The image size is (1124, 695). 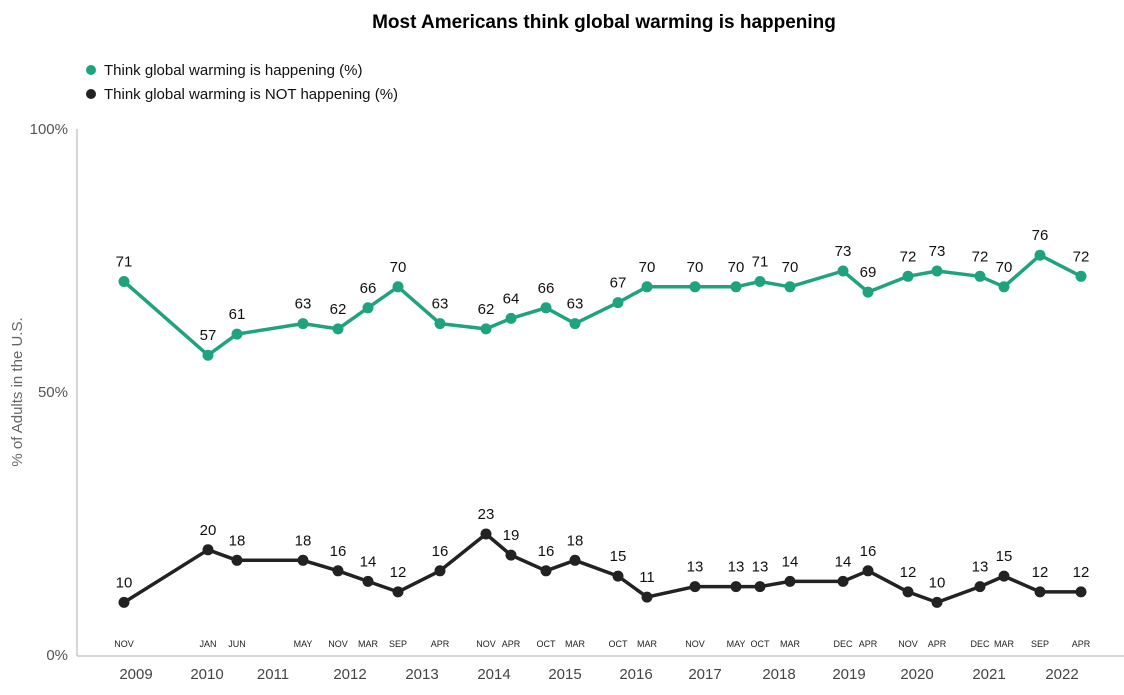 What do you see at coordinates (273, 674) in the screenshot?
I see `x-year-label: 2011` at bounding box center [273, 674].